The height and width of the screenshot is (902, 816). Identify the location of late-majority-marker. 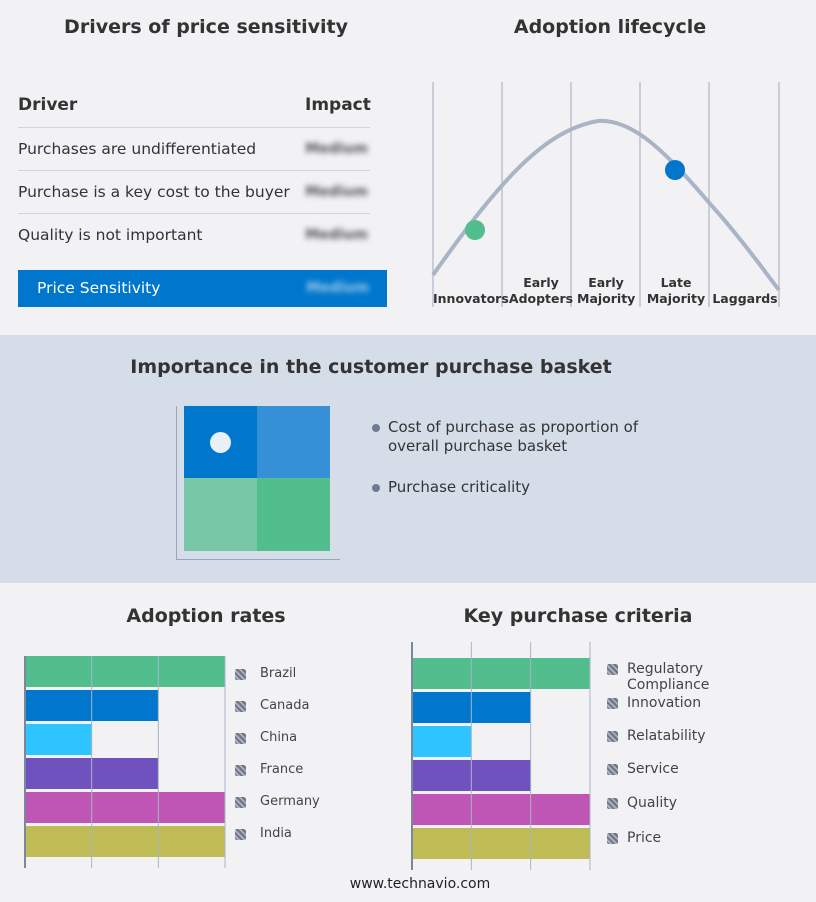
(675, 170).